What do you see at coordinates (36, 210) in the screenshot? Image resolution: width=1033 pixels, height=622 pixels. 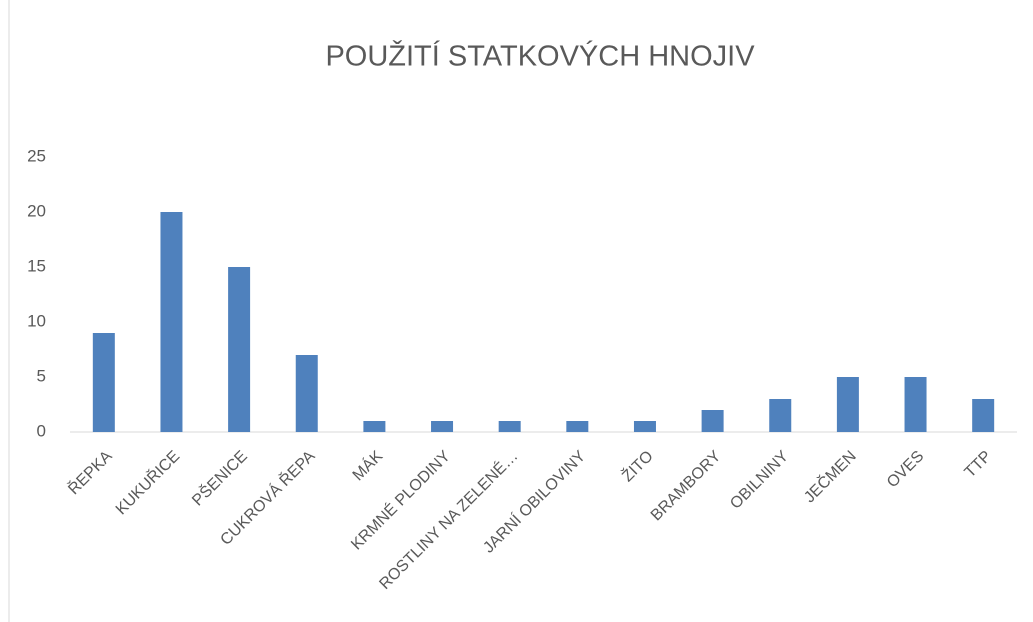 I see `y-tick-label: 20` at bounding box center [36, 210].